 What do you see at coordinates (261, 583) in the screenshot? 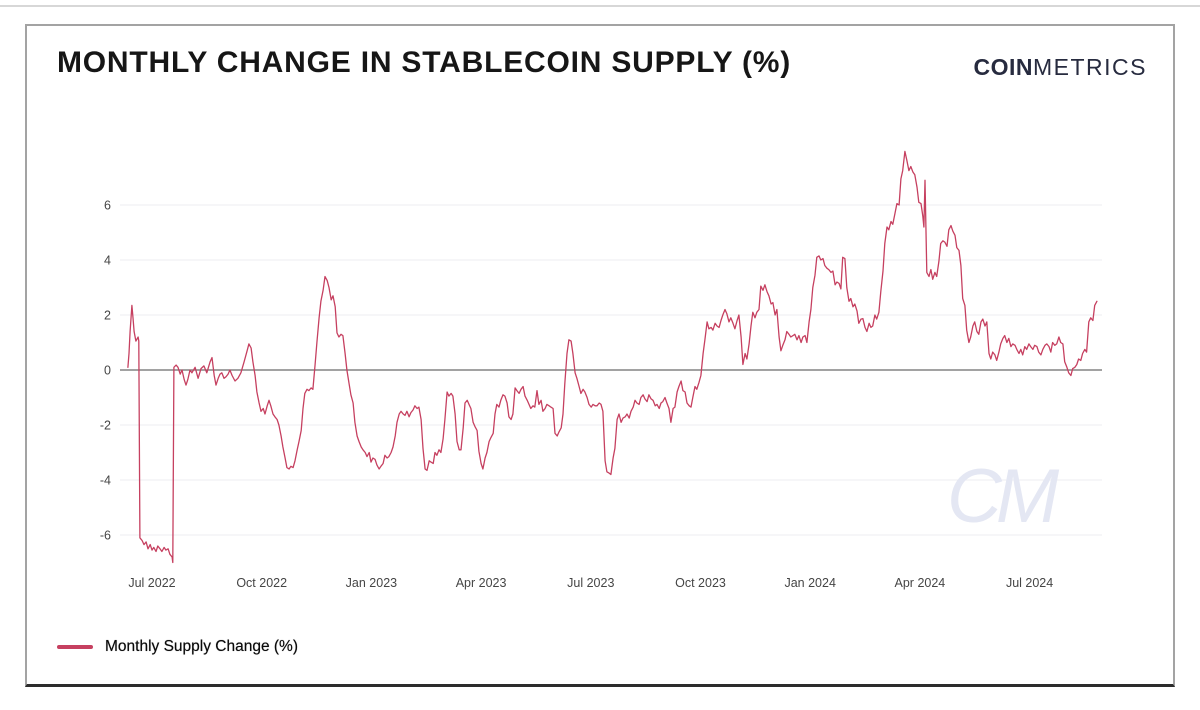
I see `x-tick-label: Oct 2022` at bounding box center [261, 583].